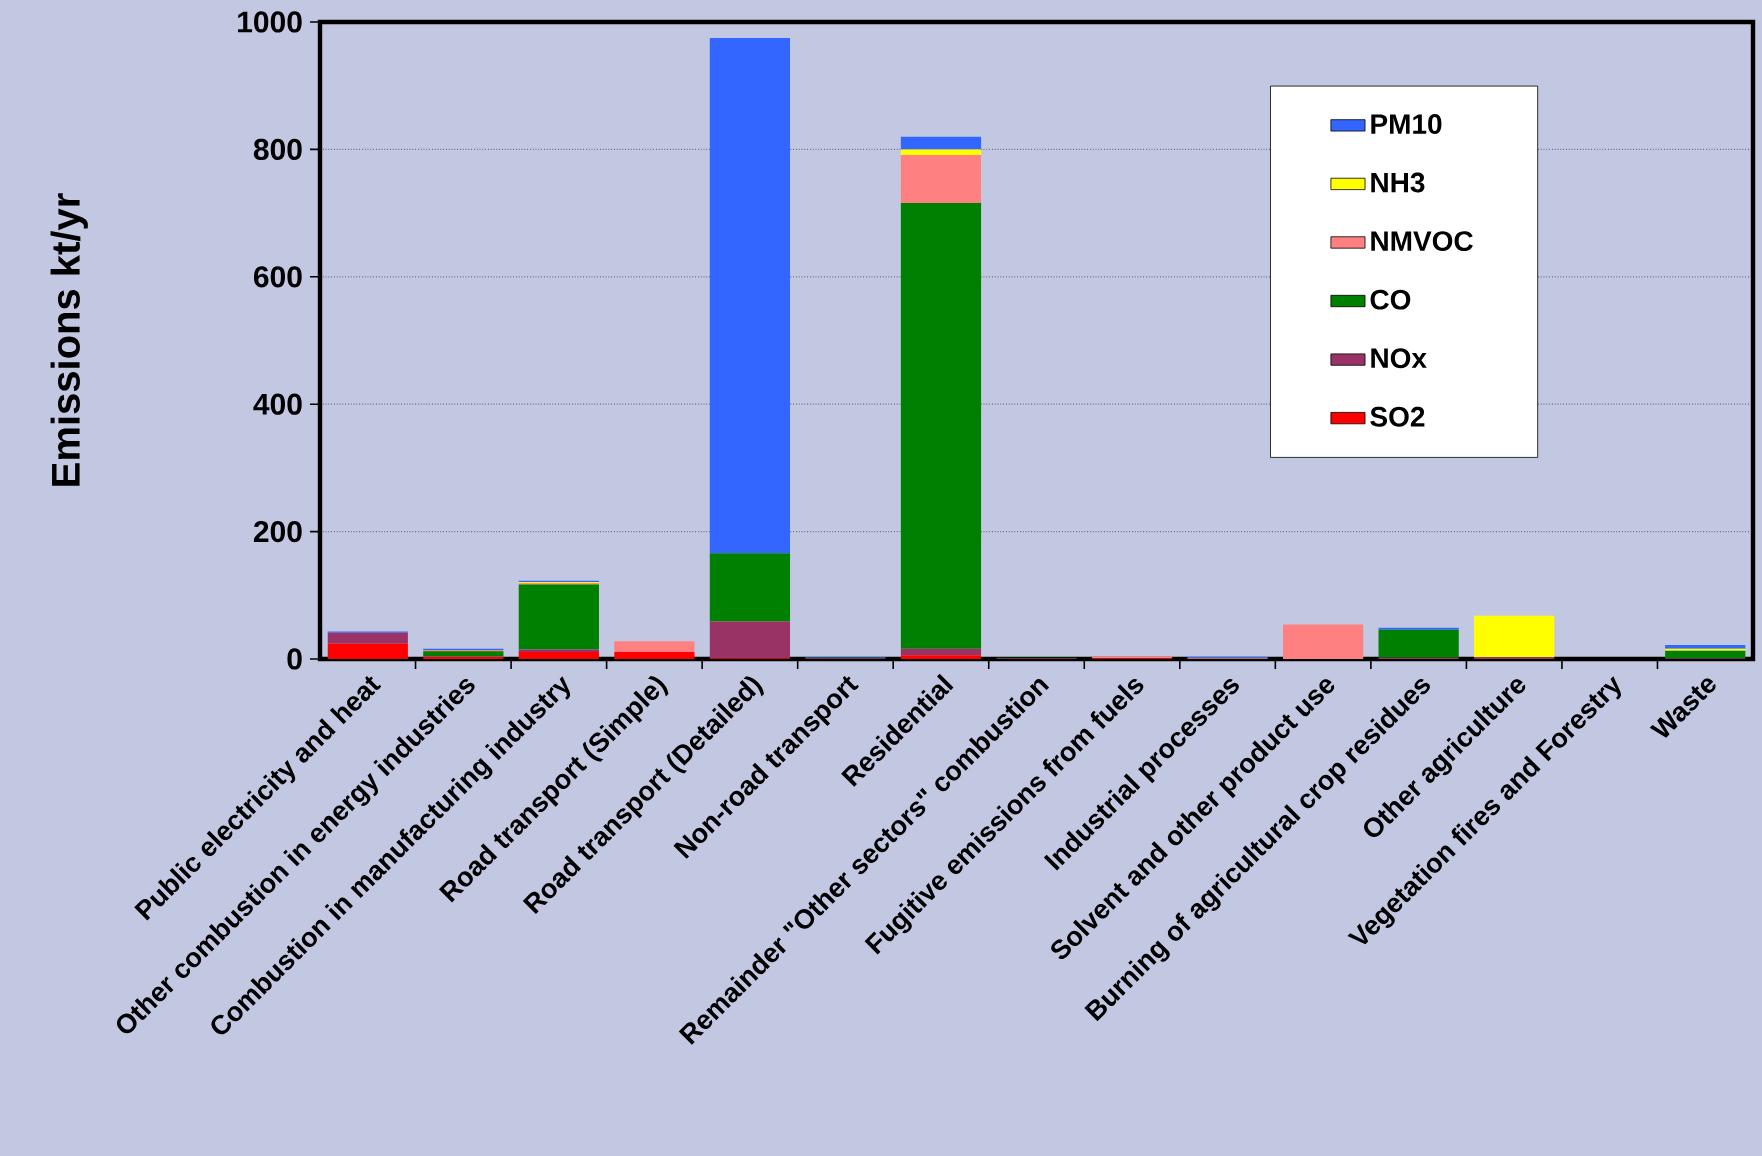 Image resolution: width=1762 pixels, height=1156 pixels. I want to click on legend-label: NH3, so click(1398, 182).